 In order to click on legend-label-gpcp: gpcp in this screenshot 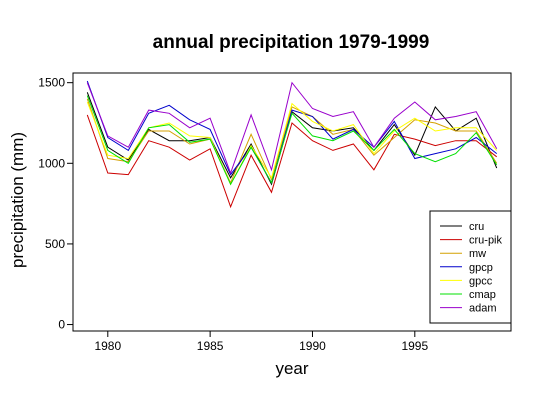, I will do `click(481, 268)`.